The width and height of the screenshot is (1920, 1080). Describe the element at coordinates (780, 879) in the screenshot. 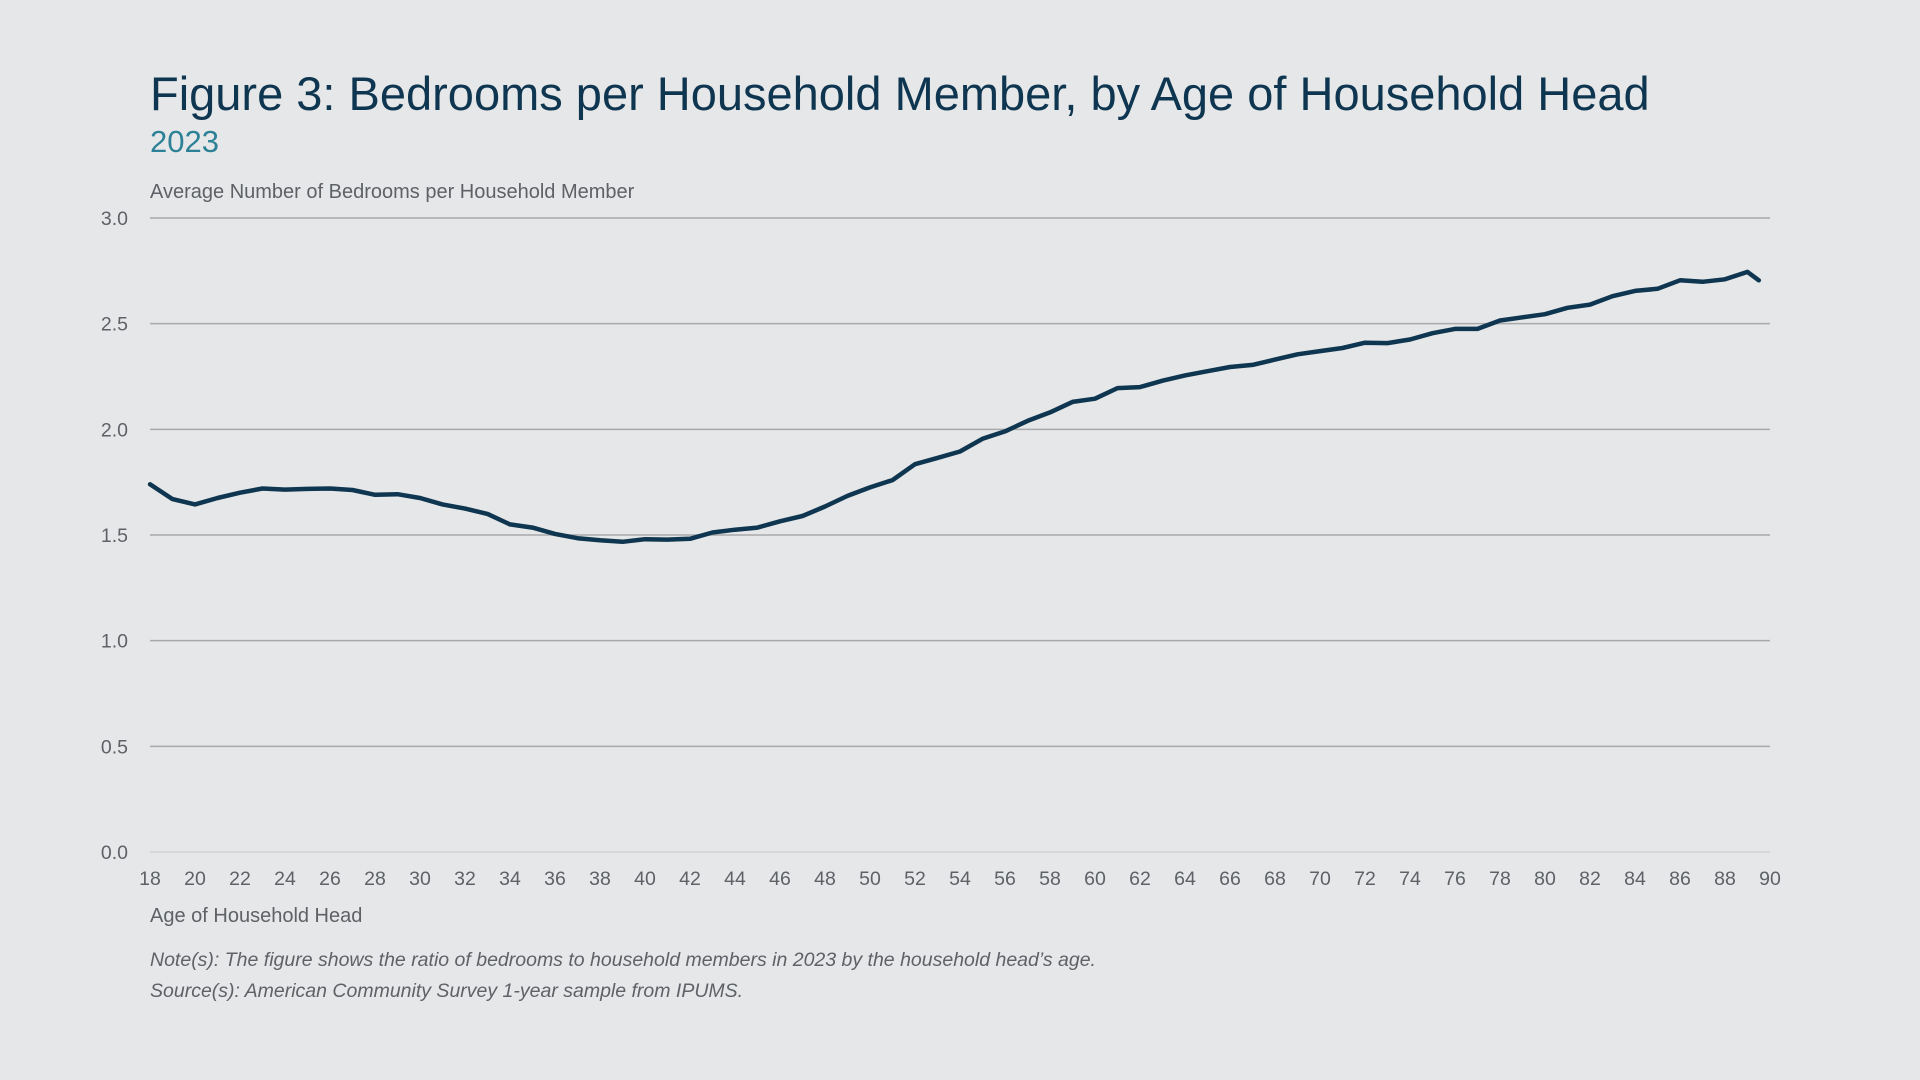

I see `x-tick-label: 46` at that location.